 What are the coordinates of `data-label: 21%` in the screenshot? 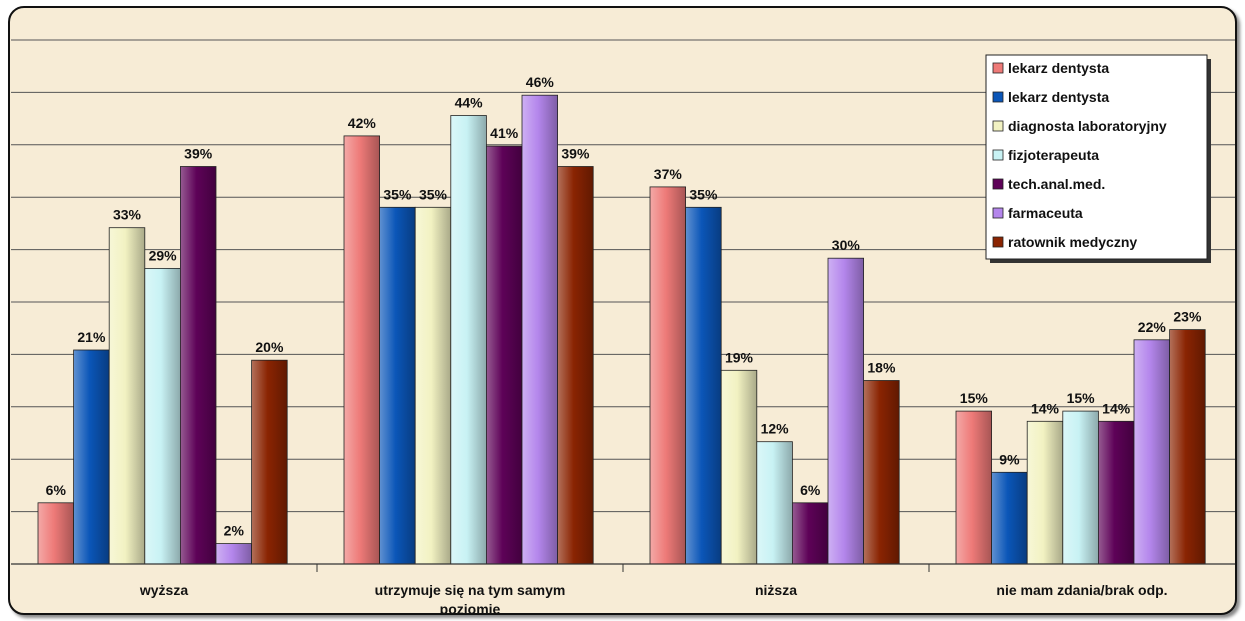 It's located at (91, 337).